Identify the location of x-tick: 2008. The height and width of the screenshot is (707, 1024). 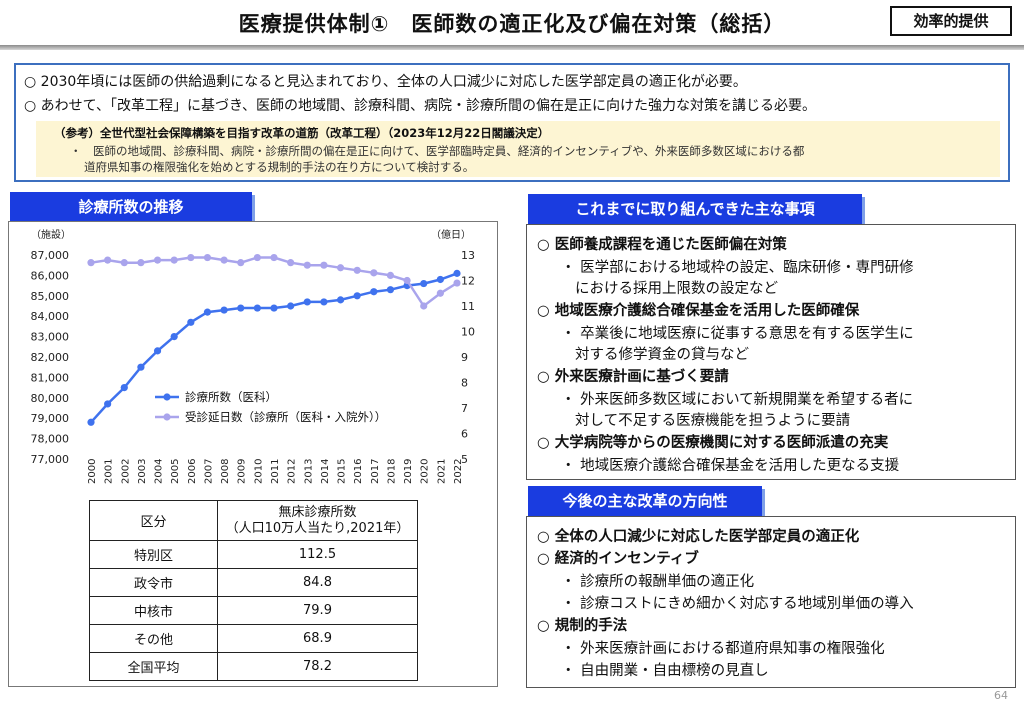
(225, 471).